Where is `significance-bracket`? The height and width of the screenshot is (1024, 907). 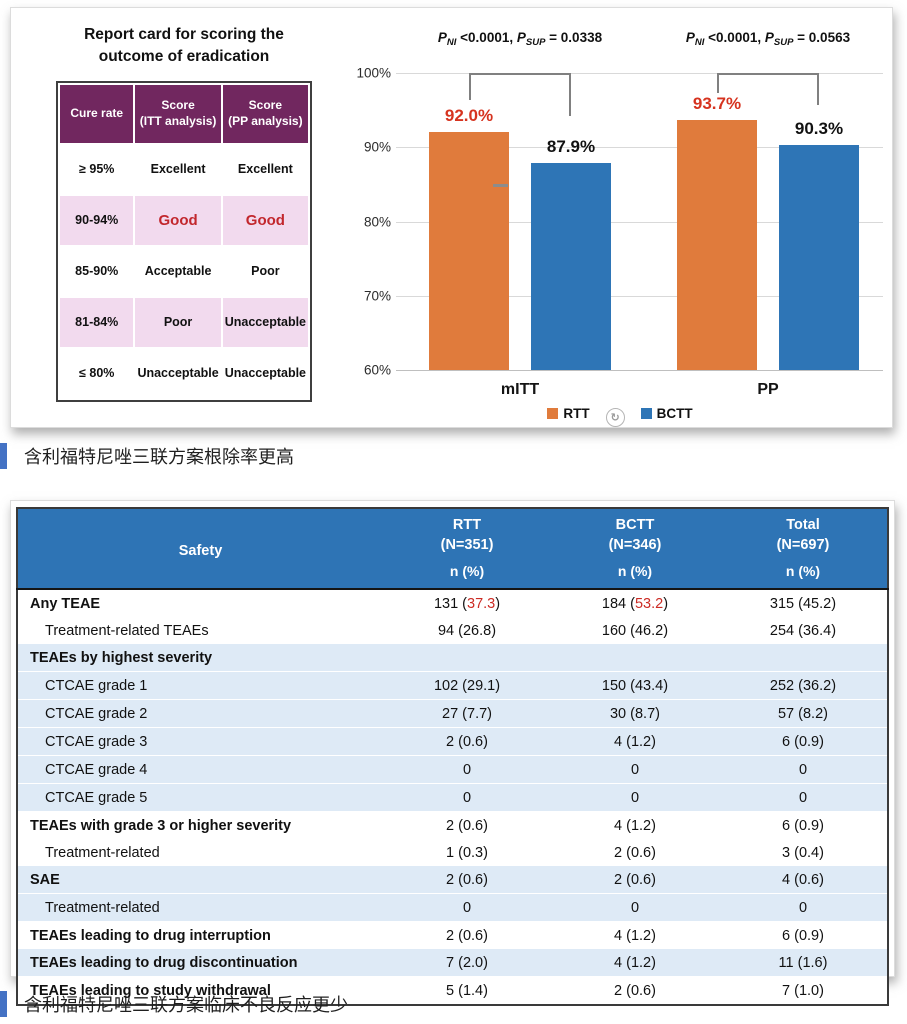 significance-bracket is located at coordinates (768, 89).